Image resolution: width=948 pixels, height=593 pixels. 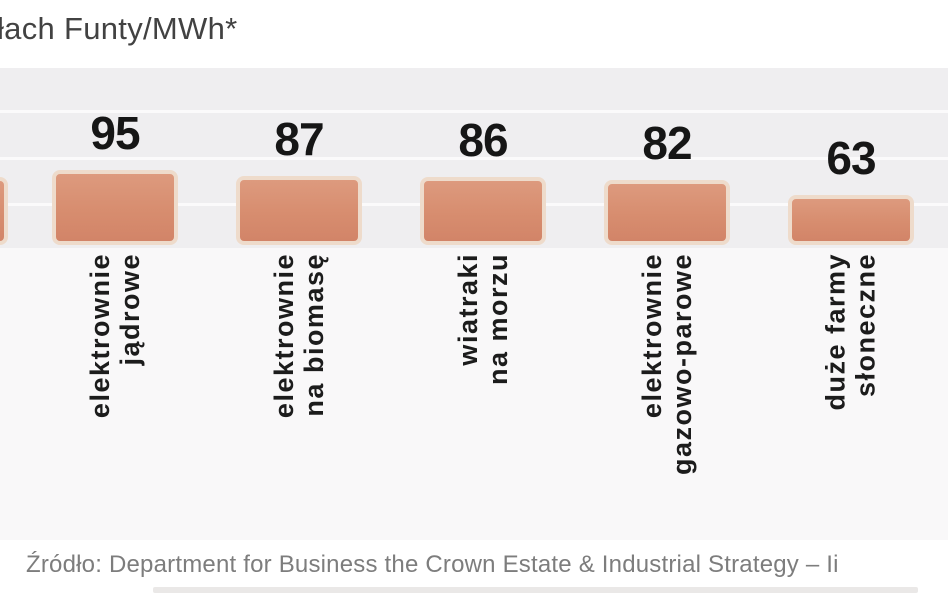 I want to click on chart-title: łach Funty/MWh*, so click(x=119, y=28).